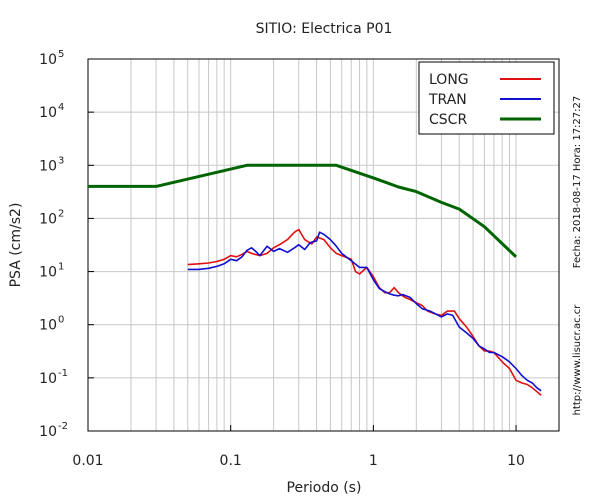 This screenshot has height=500, width=600. Describe the element at coordinates (61, 160) in the screenshot. I see `y-tick-exponent: 3` at that location.